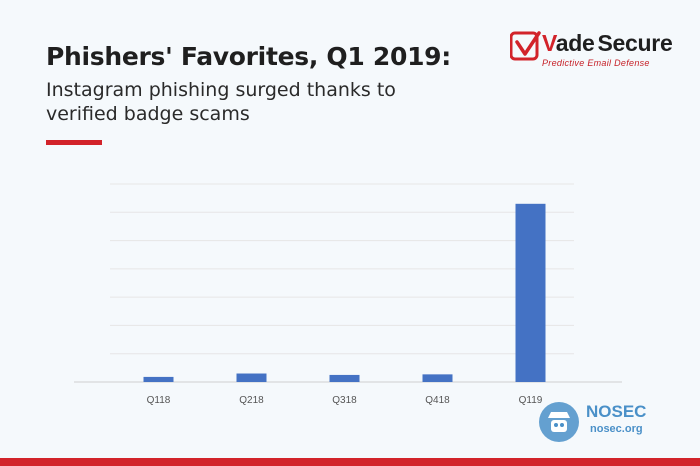 The height and width of the screenshot is (466, 700). What do you see at coordinates (559, 422) in the screenshot?
I see `nosec-shield-icon` at bounding box center [559, 422].